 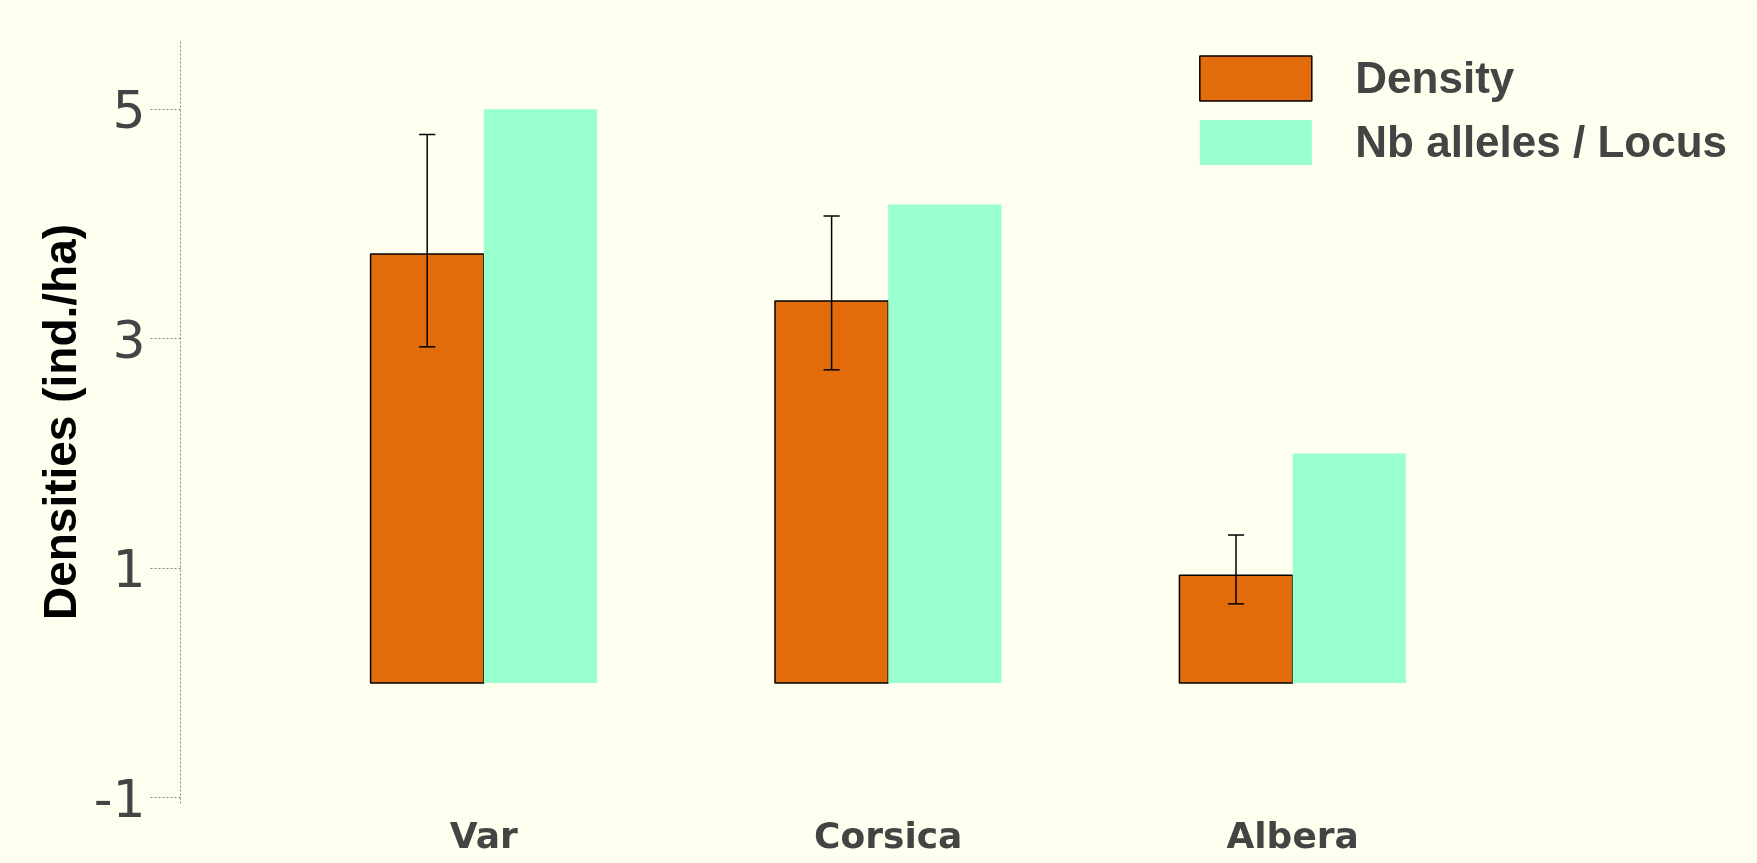 I want to click on legend-label: Nb alleles / Locus, so click(x=1541, y=142).